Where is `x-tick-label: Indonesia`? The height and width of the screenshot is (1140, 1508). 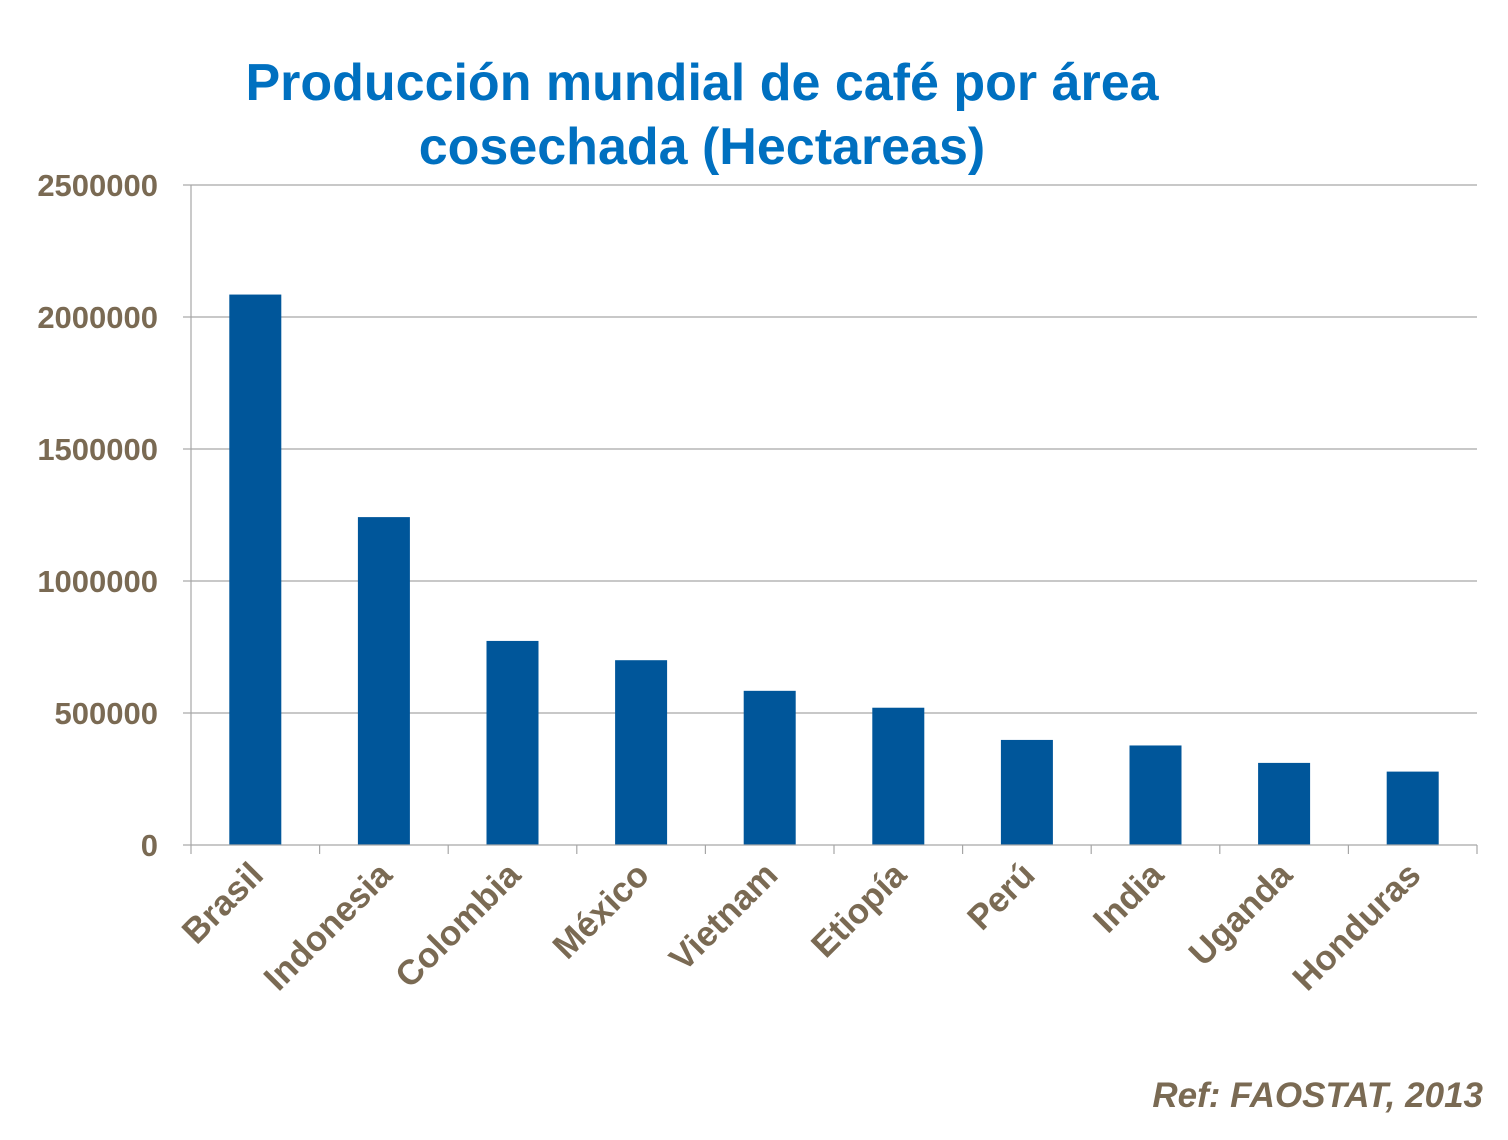 x-tick-label: Indonesia is located at coordinates (327, 926).